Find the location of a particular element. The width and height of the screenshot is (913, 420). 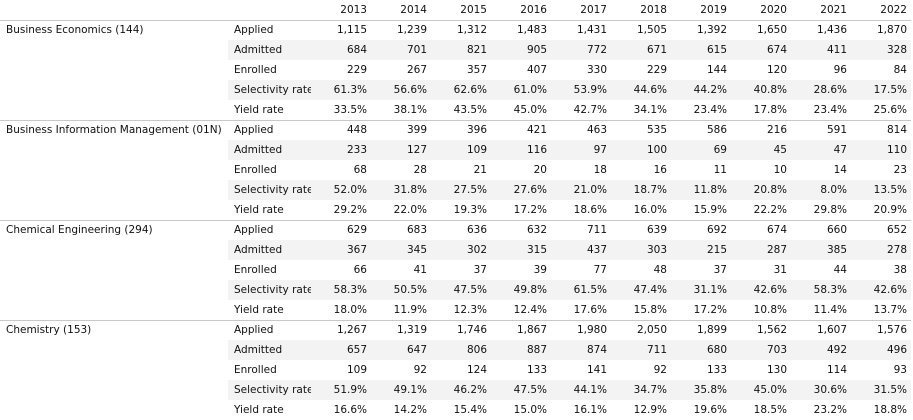

data-row: Admitted 657 647 806 887 874 711 680 703 492 496 is located at coordinates (455, 350).